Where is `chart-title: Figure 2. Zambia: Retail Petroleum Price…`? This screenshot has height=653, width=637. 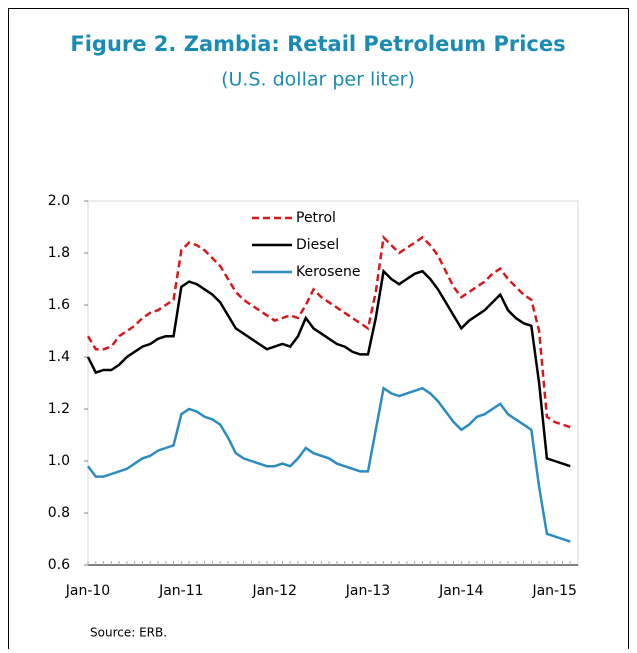 chart-title: Figure 2. Zambia: Retail Petroleum Price… is located at coordinates (317, 44).